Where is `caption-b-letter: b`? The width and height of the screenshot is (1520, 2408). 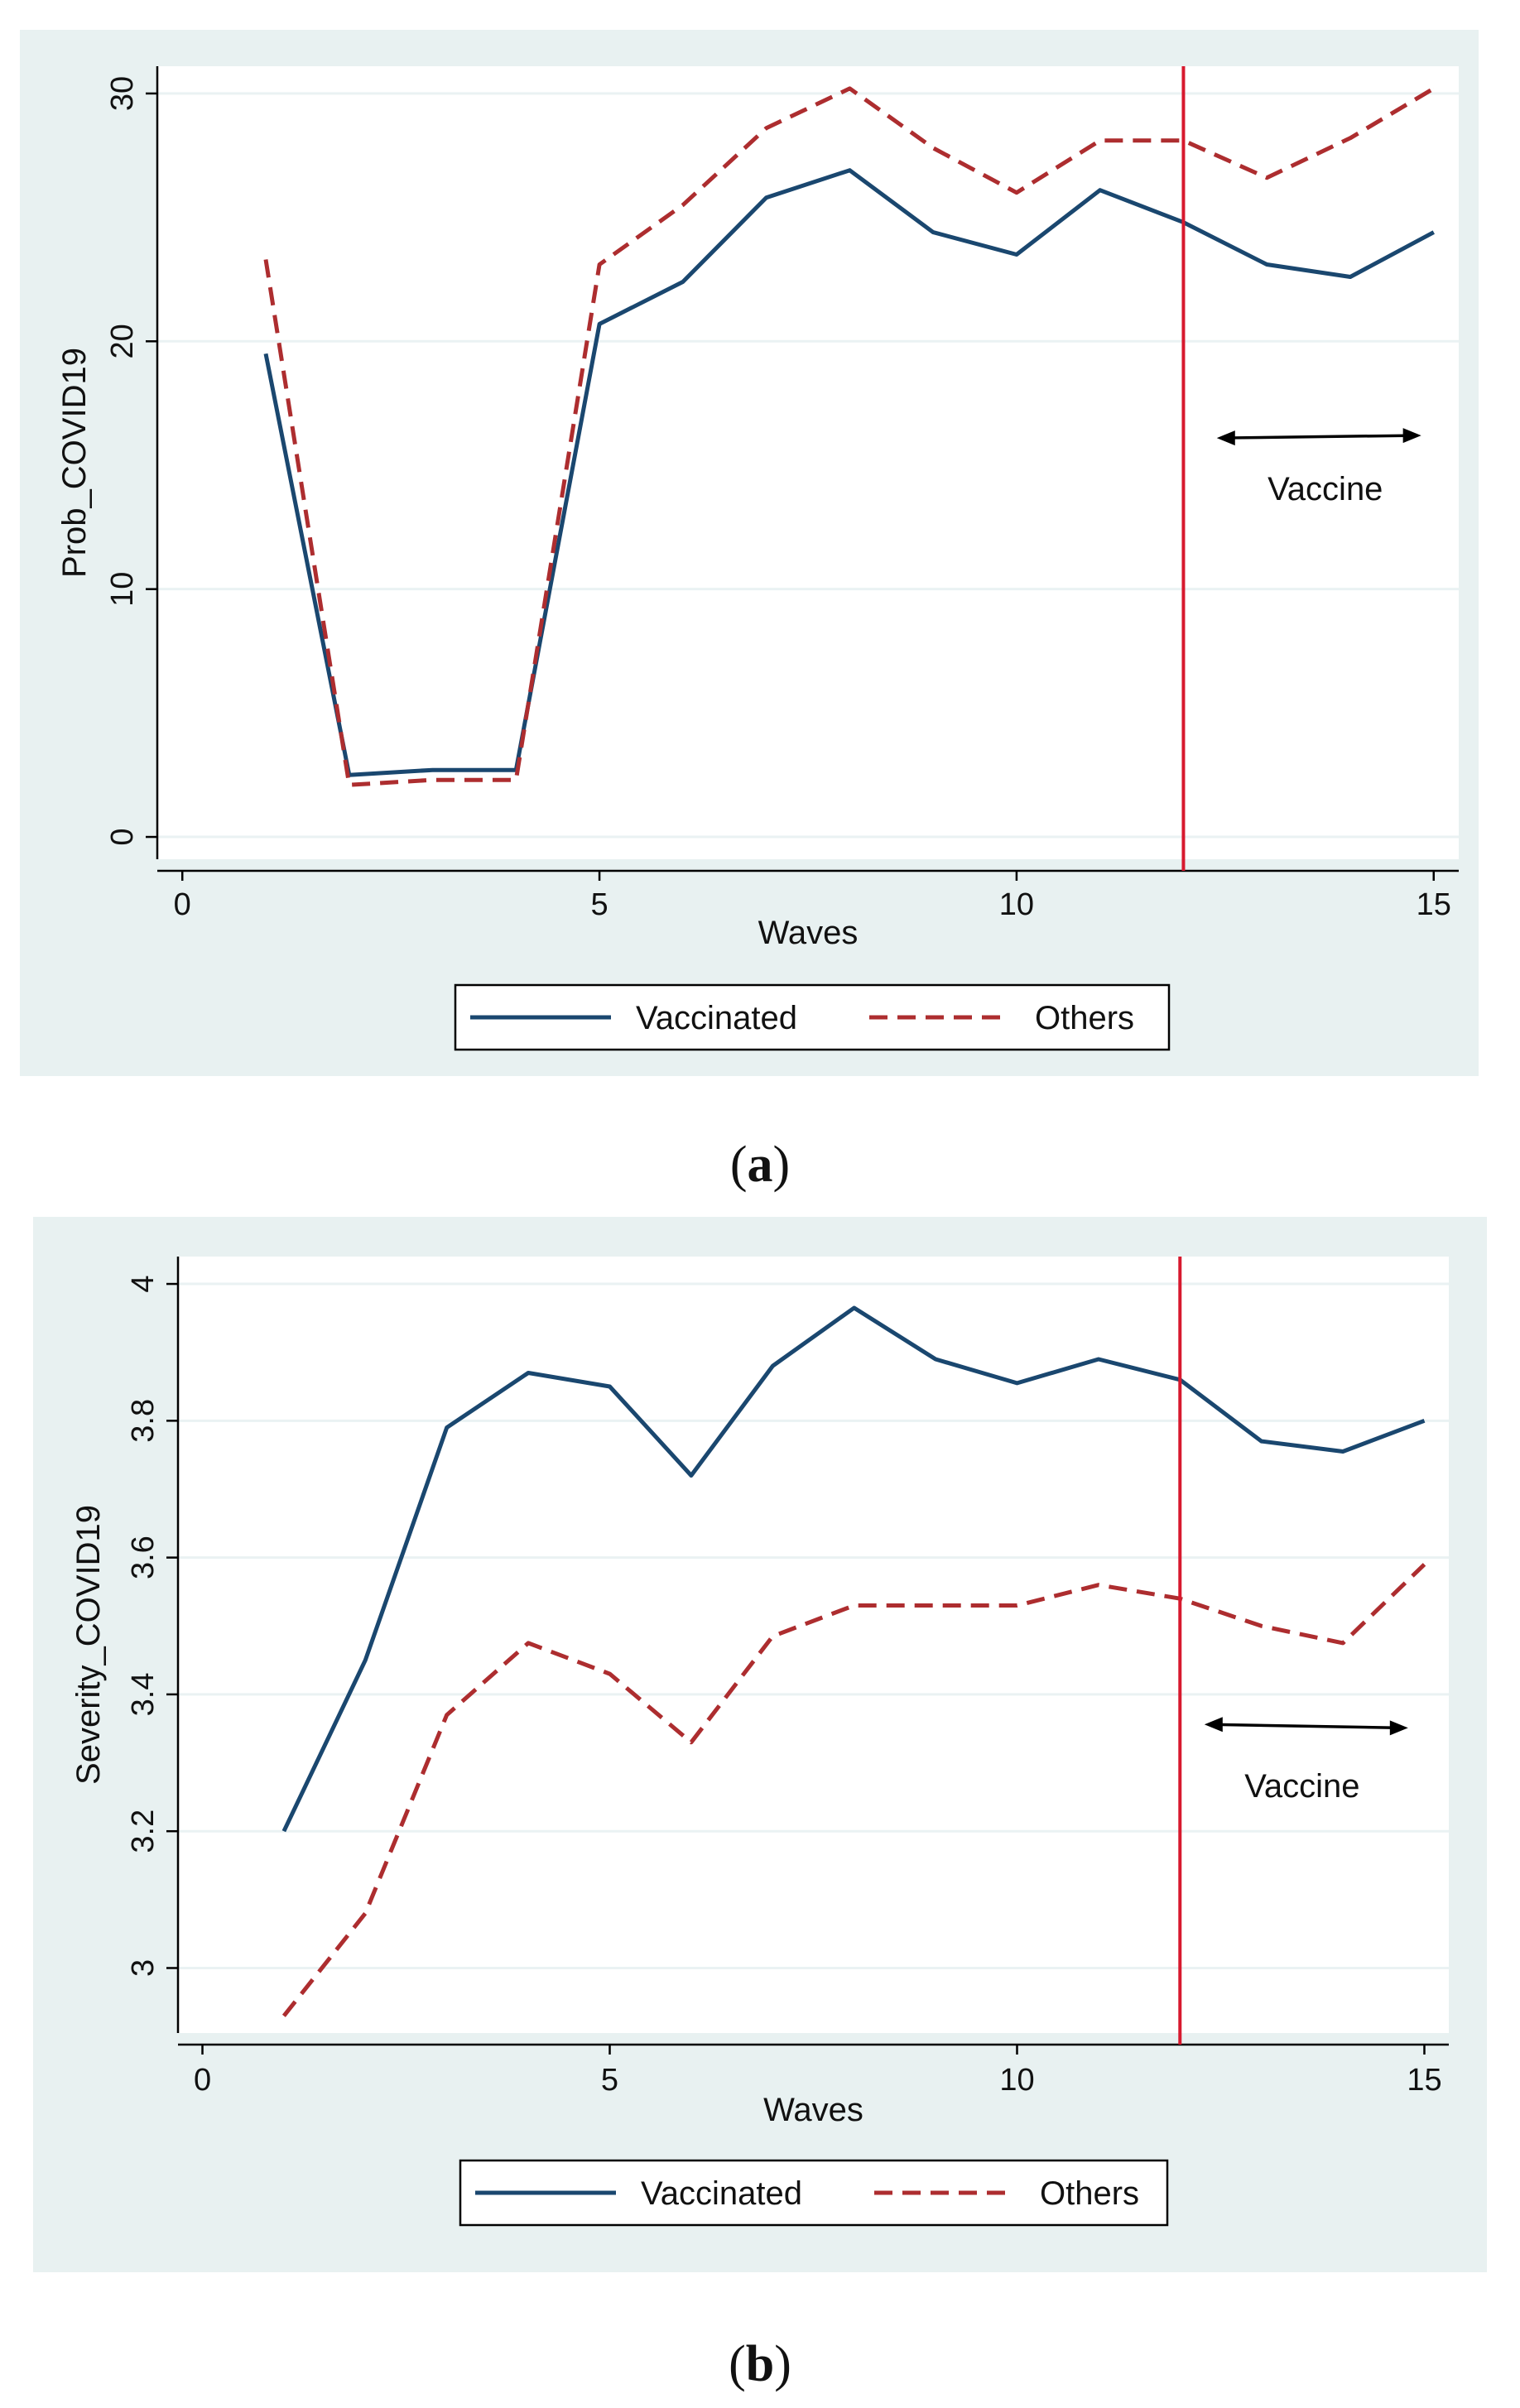 caption-b-letter: b is located at coordinates (760, 2364).